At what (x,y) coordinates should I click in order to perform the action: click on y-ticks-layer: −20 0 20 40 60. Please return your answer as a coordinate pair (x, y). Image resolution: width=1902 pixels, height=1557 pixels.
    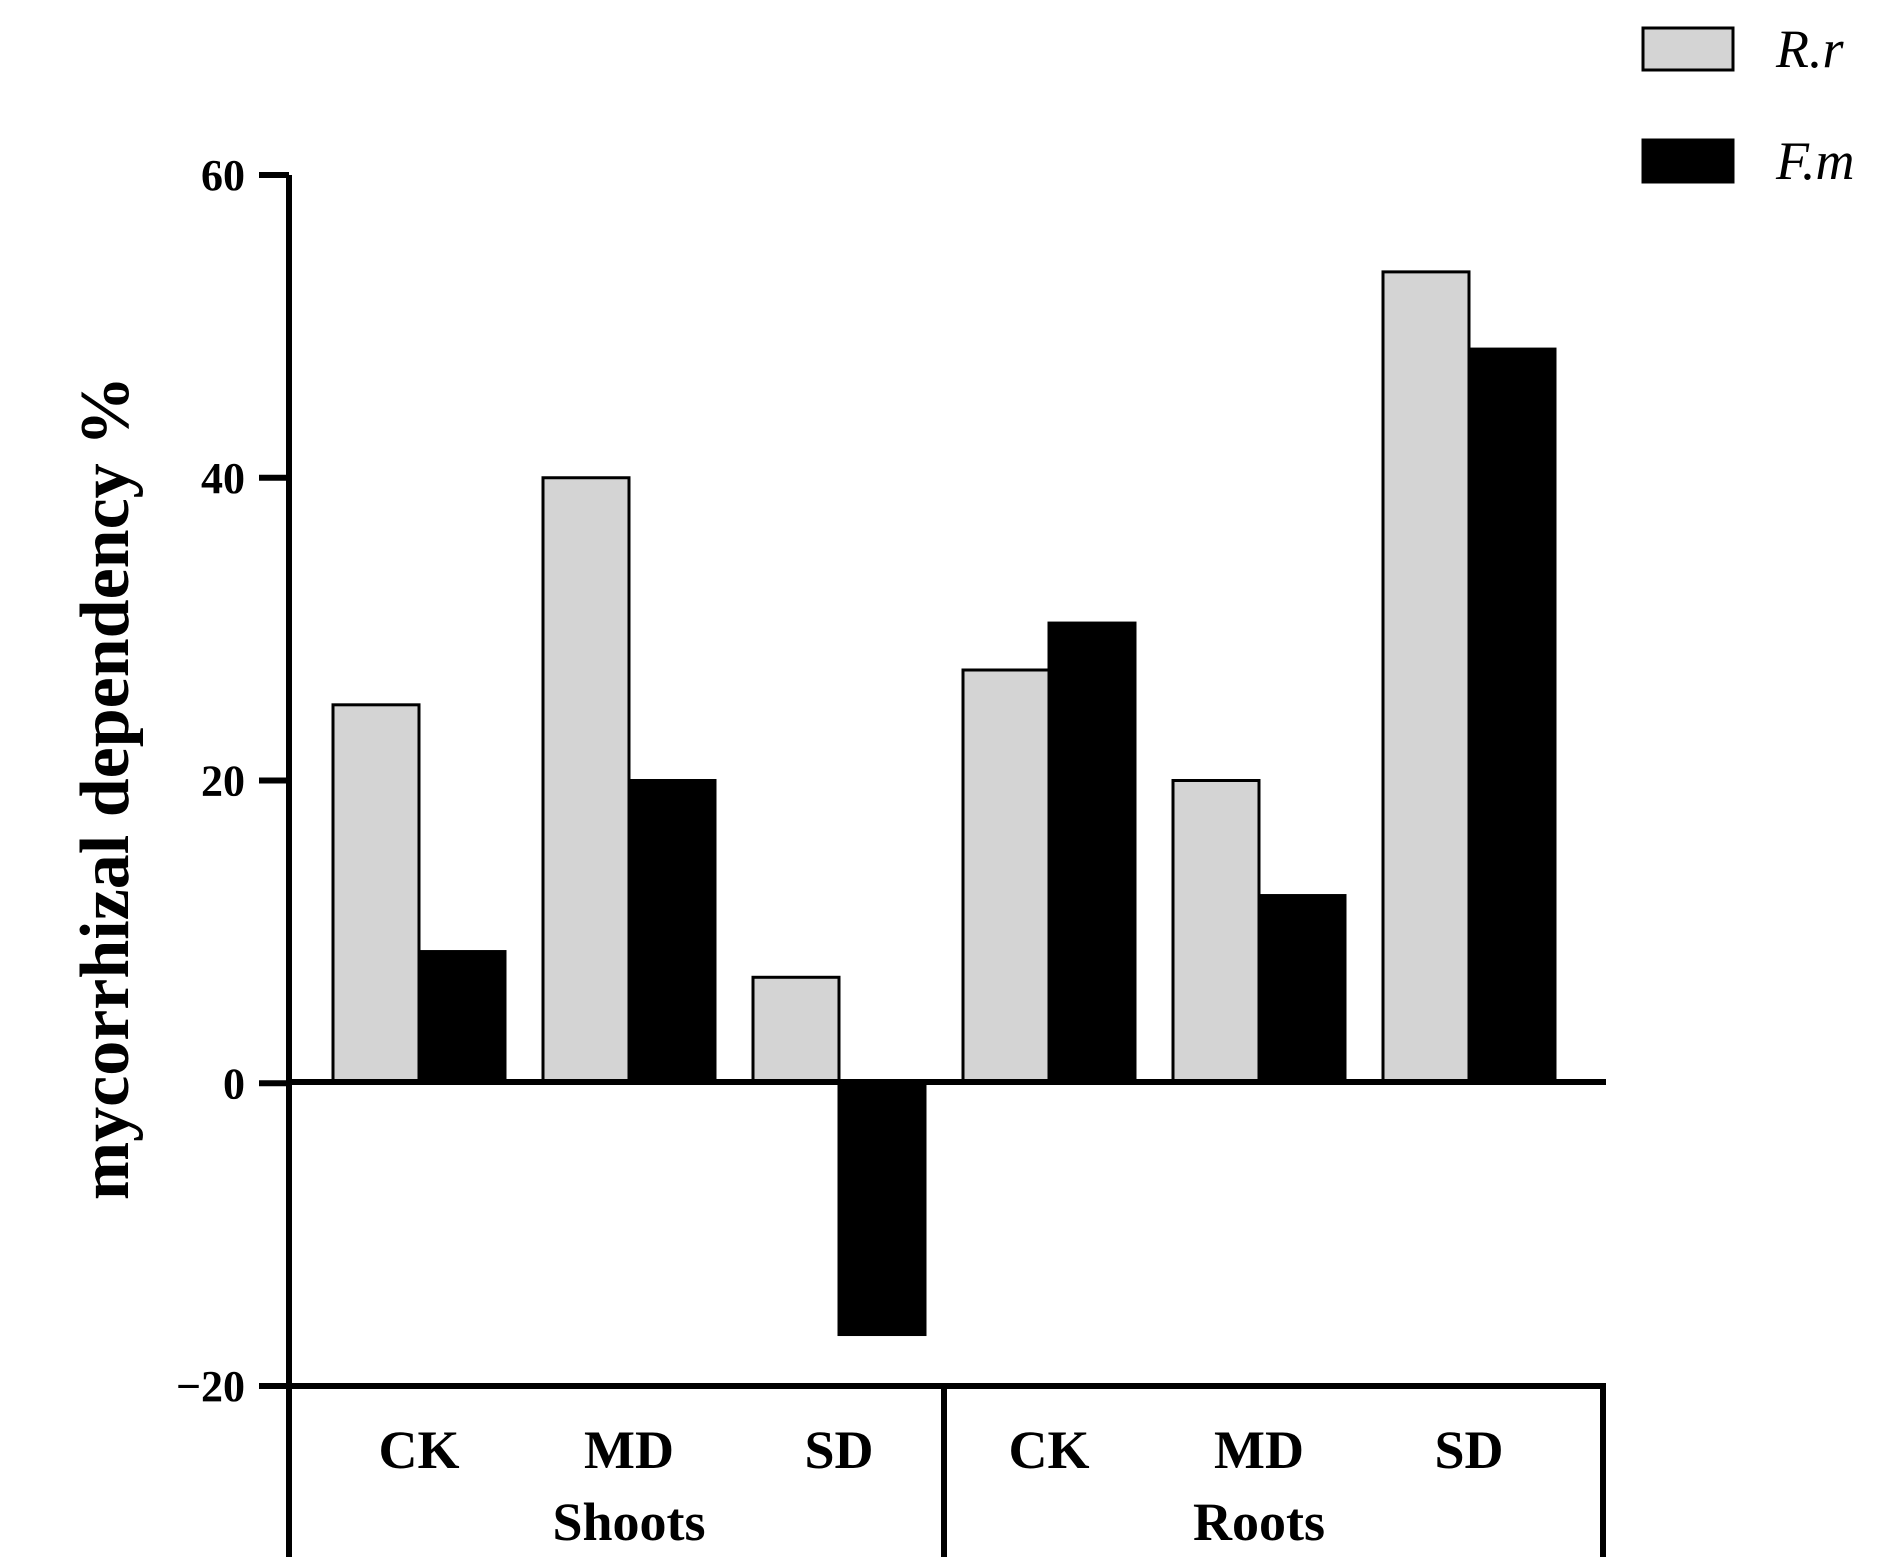
    Looking at the image, I should click on (232, 781).